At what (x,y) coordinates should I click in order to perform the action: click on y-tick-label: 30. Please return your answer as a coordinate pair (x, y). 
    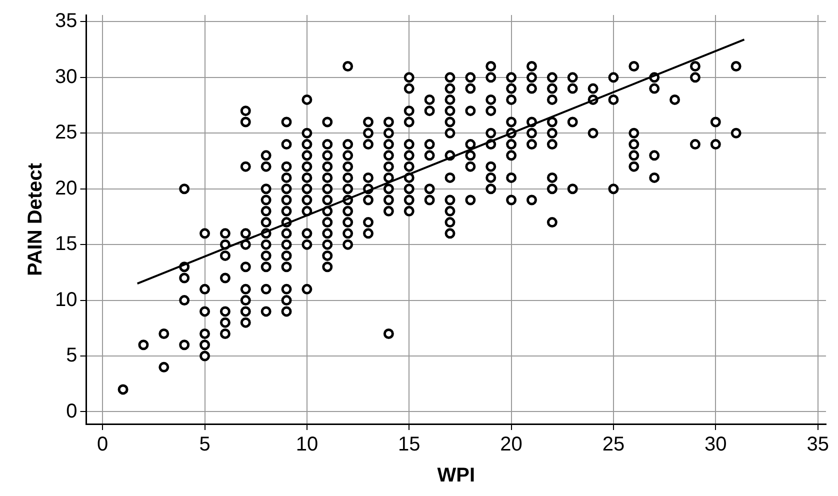
    Looking at the image, I should click on (66, 77).